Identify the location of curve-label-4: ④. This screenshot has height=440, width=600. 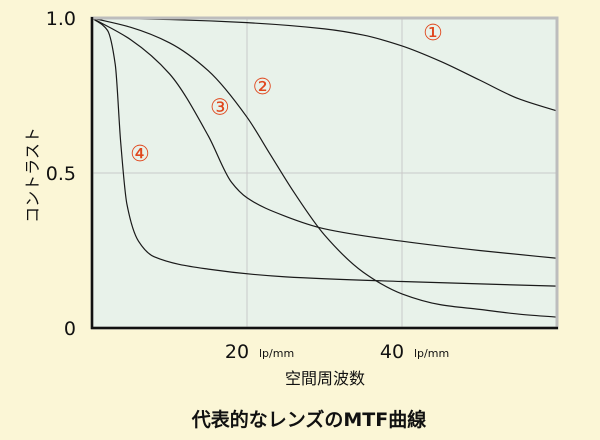
(140, 154).